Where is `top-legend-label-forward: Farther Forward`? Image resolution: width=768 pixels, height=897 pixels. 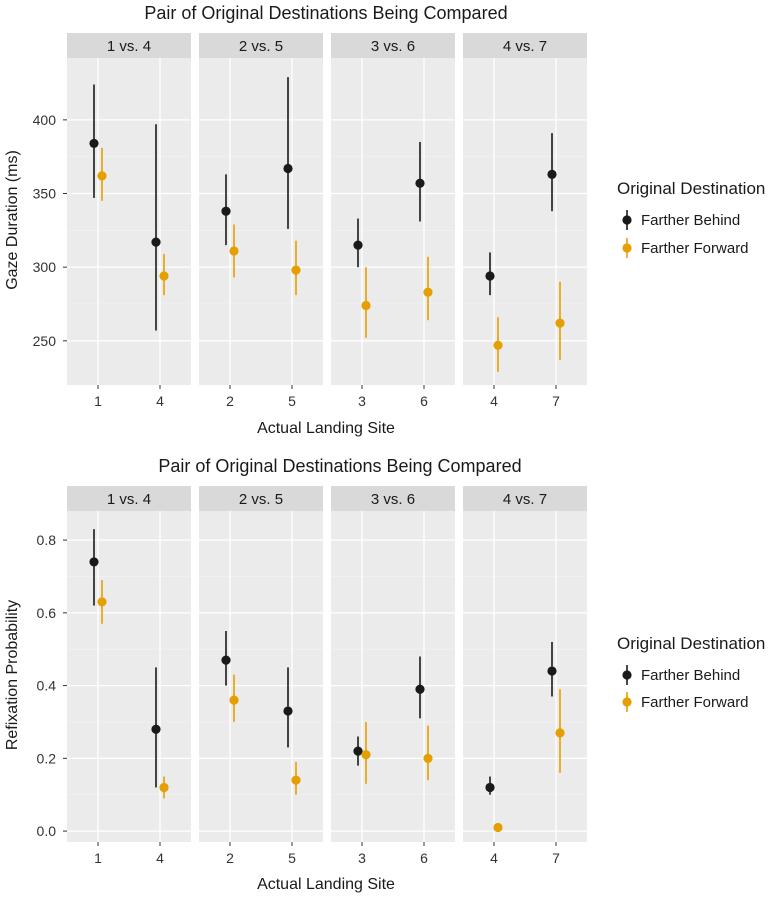
top-legend-label-forward: Farther Forward is located at coordinates (695, 248).